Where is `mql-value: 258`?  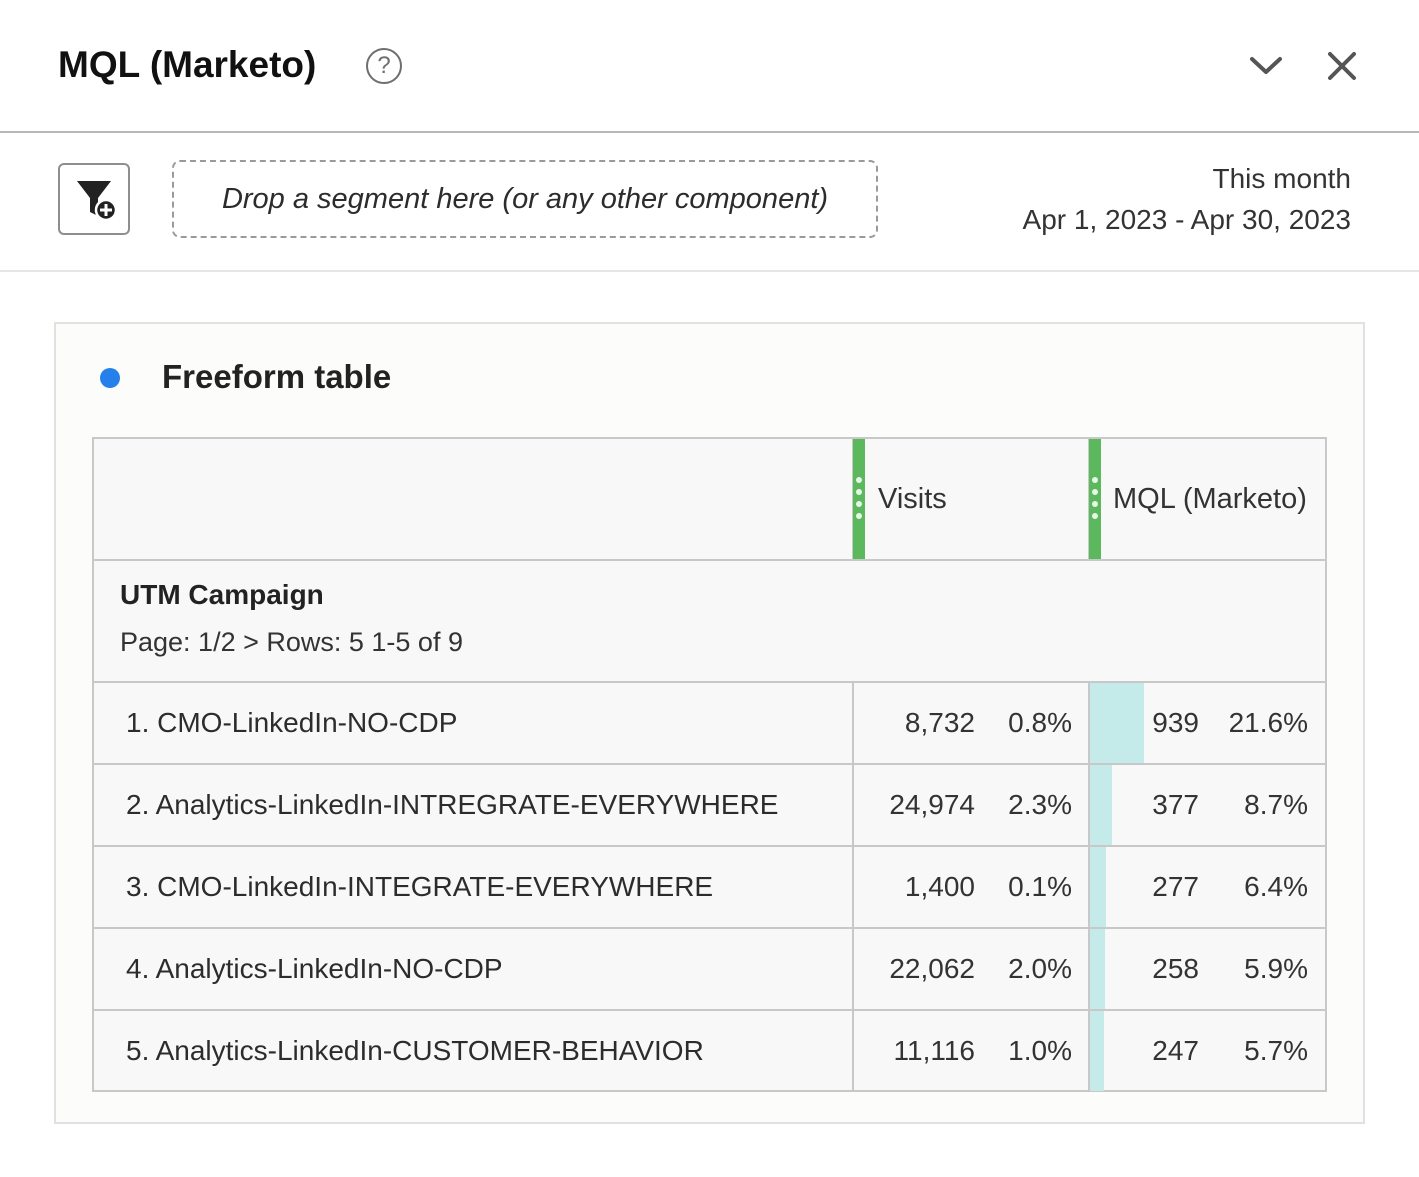
mql-value: 258 is located at coordinates (1175, 968).